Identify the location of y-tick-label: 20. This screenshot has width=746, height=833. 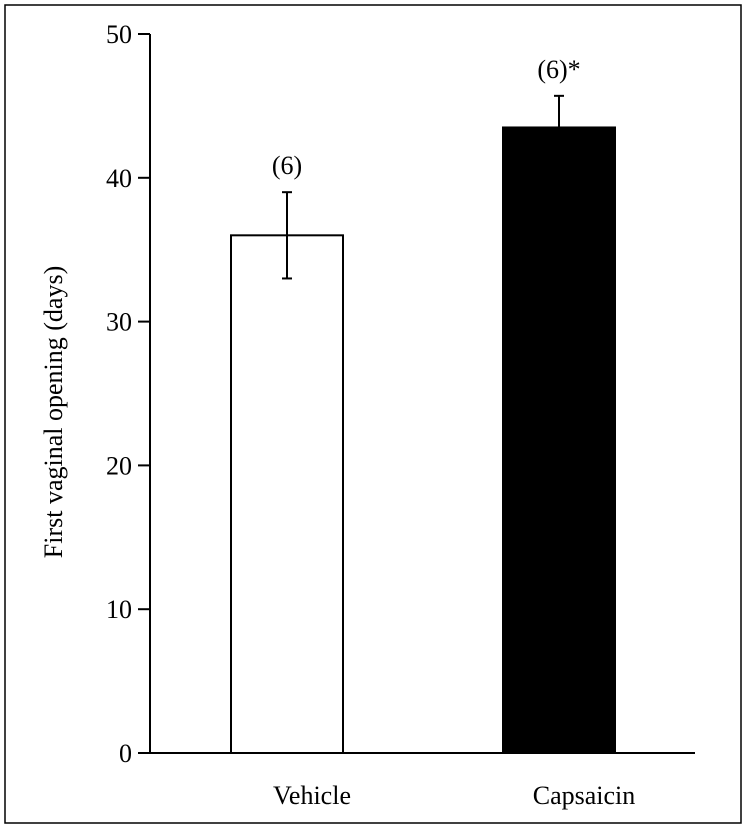
(119, 465).